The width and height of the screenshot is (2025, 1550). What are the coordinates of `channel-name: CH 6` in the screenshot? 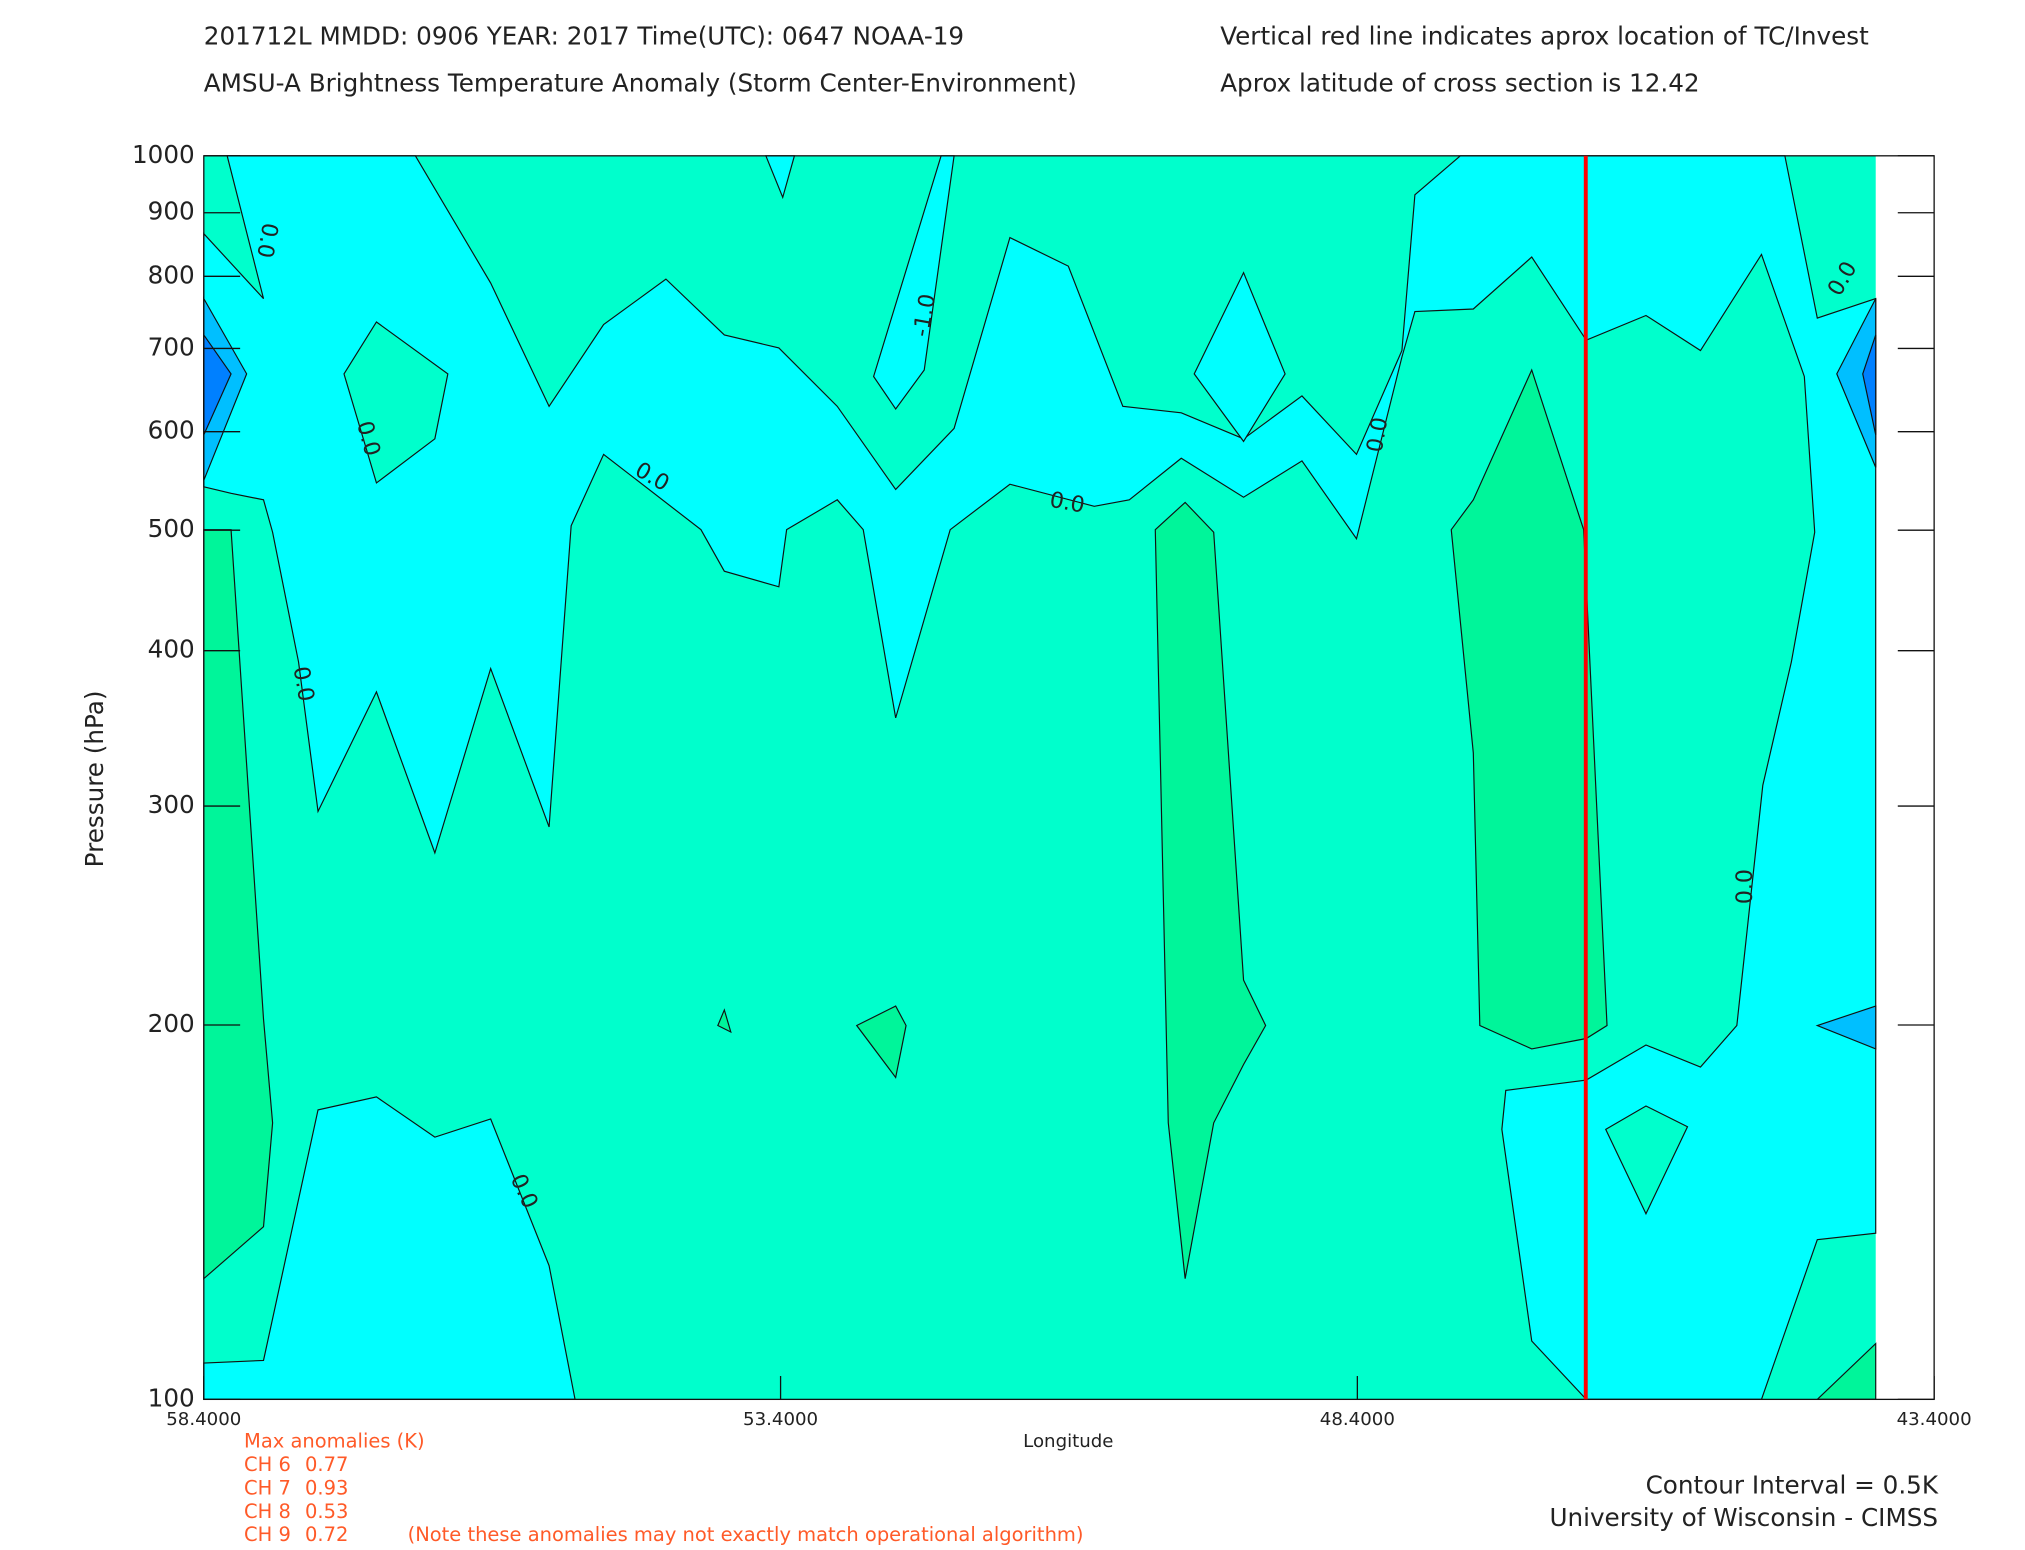 It's located at (267, 1464).